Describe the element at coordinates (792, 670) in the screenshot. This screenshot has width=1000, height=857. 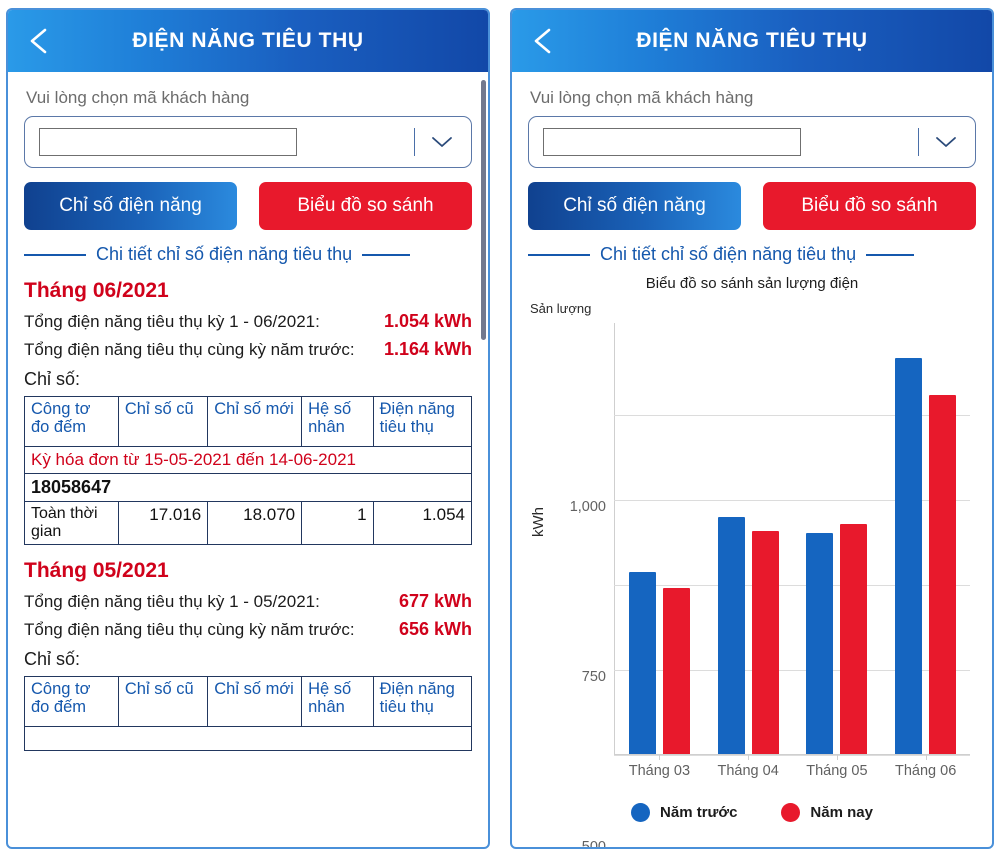
I see `chart-gridline: 250` at that location.